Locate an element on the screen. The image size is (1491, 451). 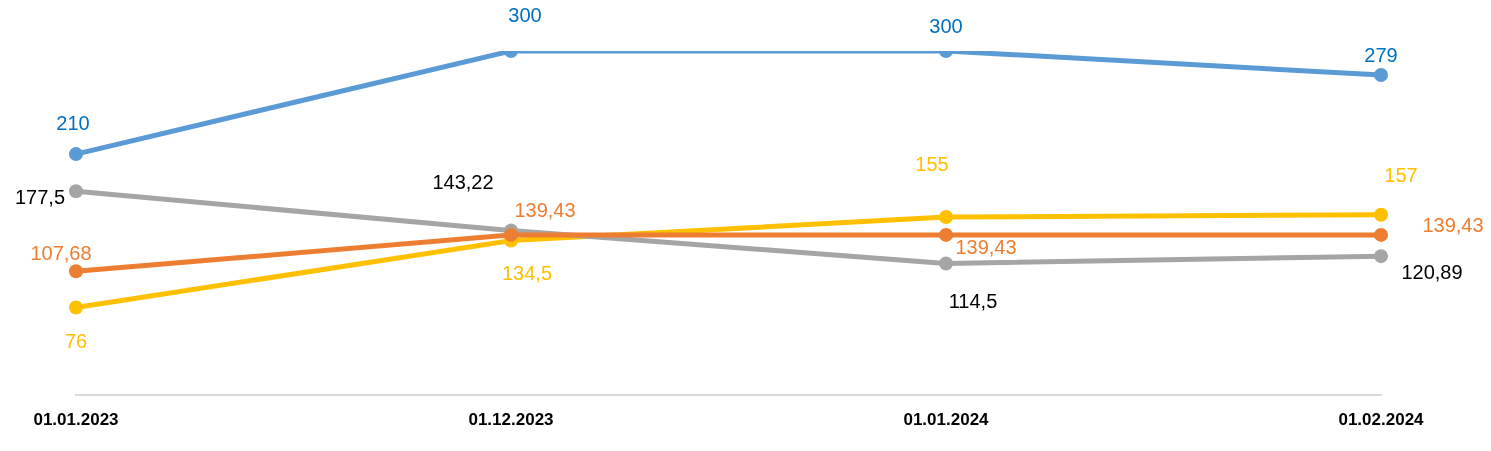
data-label: 114,5 is located at coordinates (973, 300).